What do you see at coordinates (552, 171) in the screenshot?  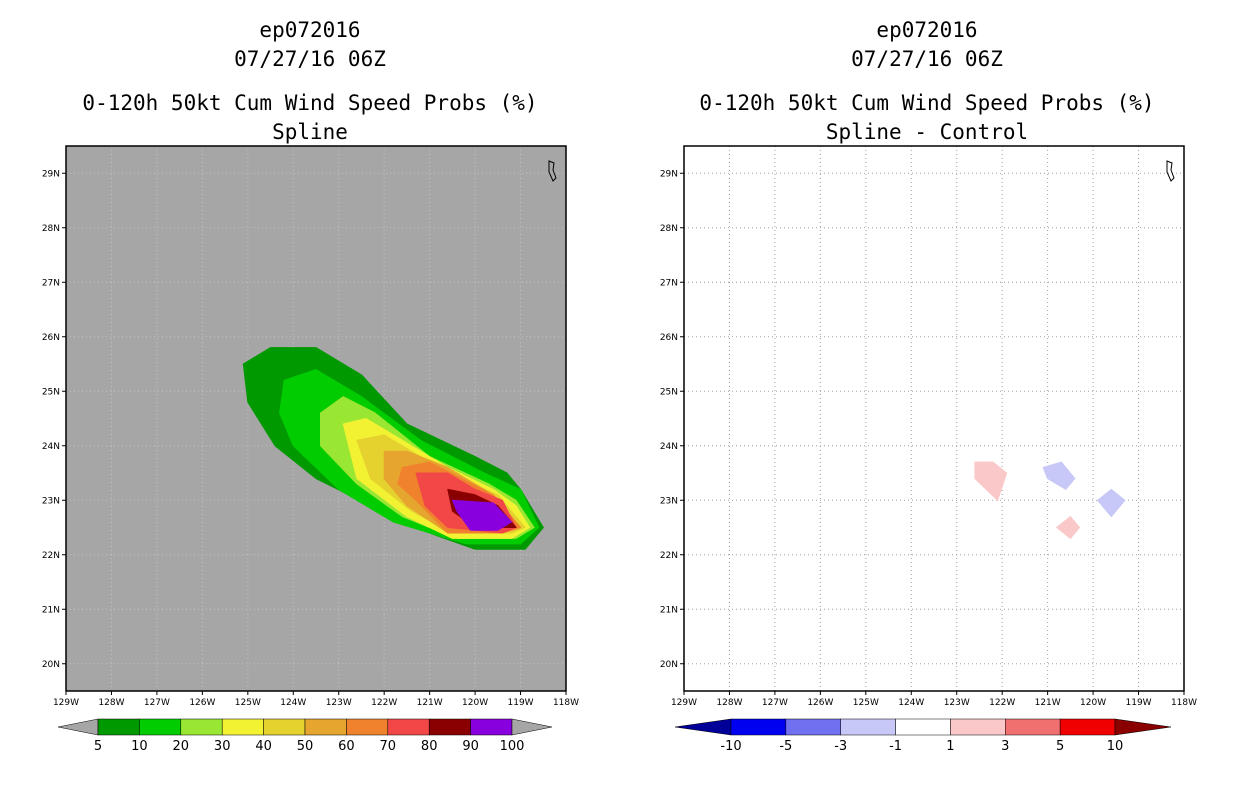 I see `left-coastline-island` at bounding box center [552, 171].